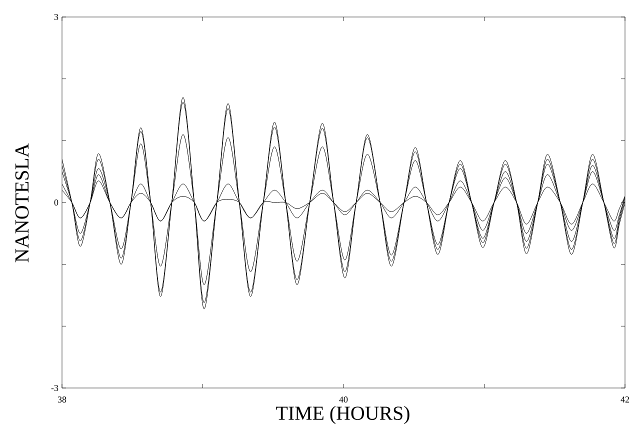  Describe the element at coordinates (624, 399) in the screenshot. I see `x-tick-label: 42` at that location.